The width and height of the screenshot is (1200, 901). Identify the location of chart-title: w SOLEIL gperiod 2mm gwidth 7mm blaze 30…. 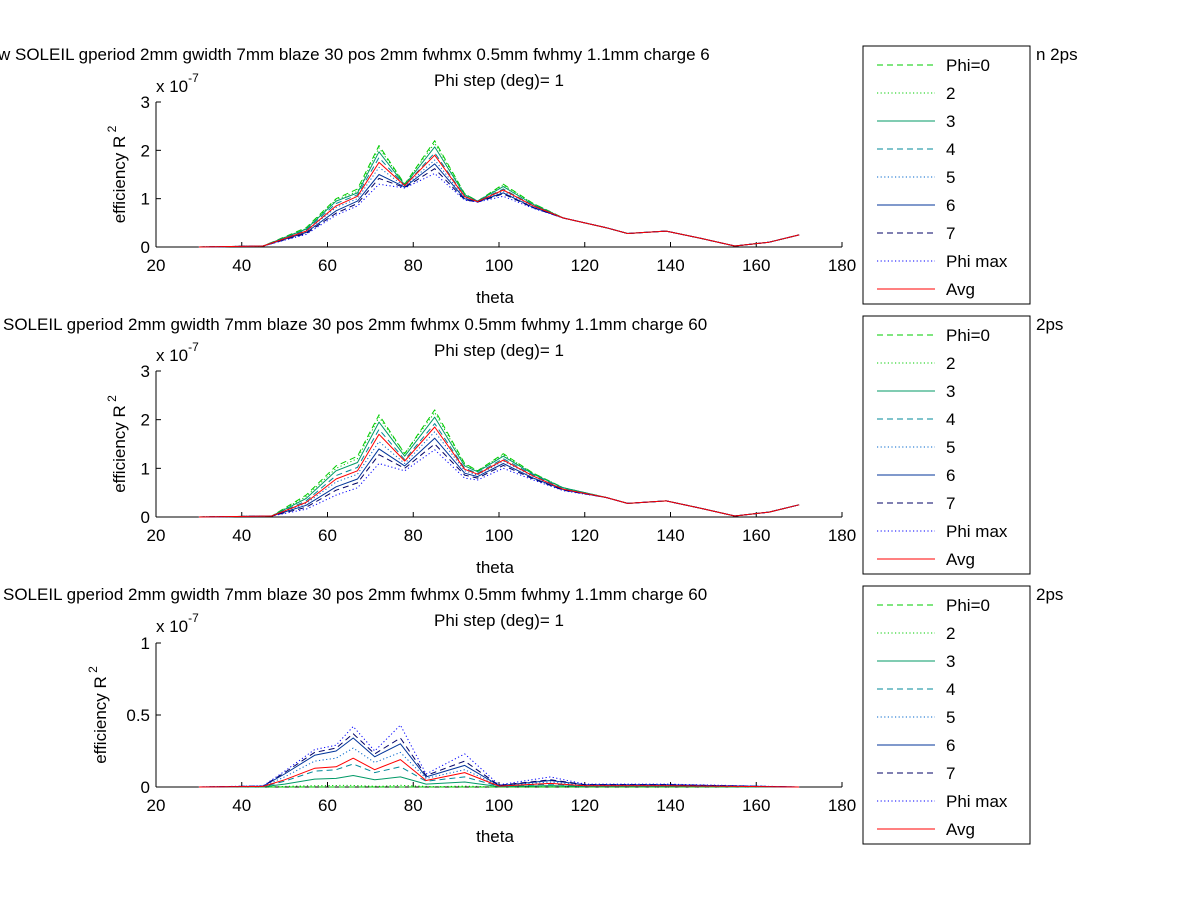
(355, 54).